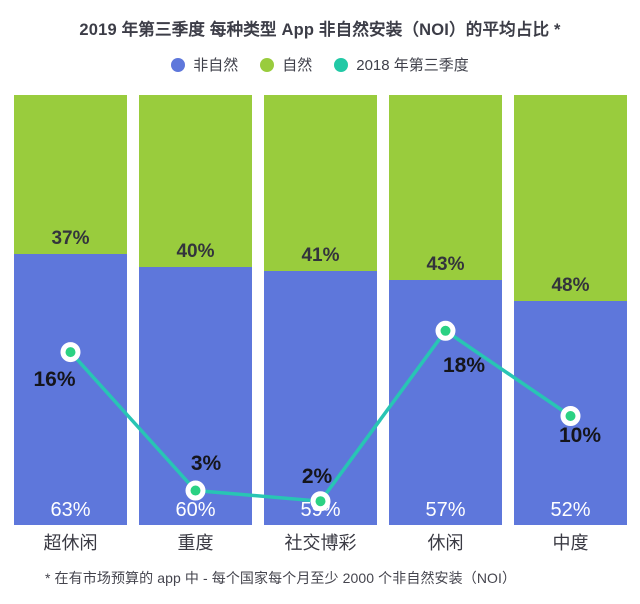 This screenshot has width=640, height=604. I want to click on bar-group-0: 37% 63%, so click(70, 310).